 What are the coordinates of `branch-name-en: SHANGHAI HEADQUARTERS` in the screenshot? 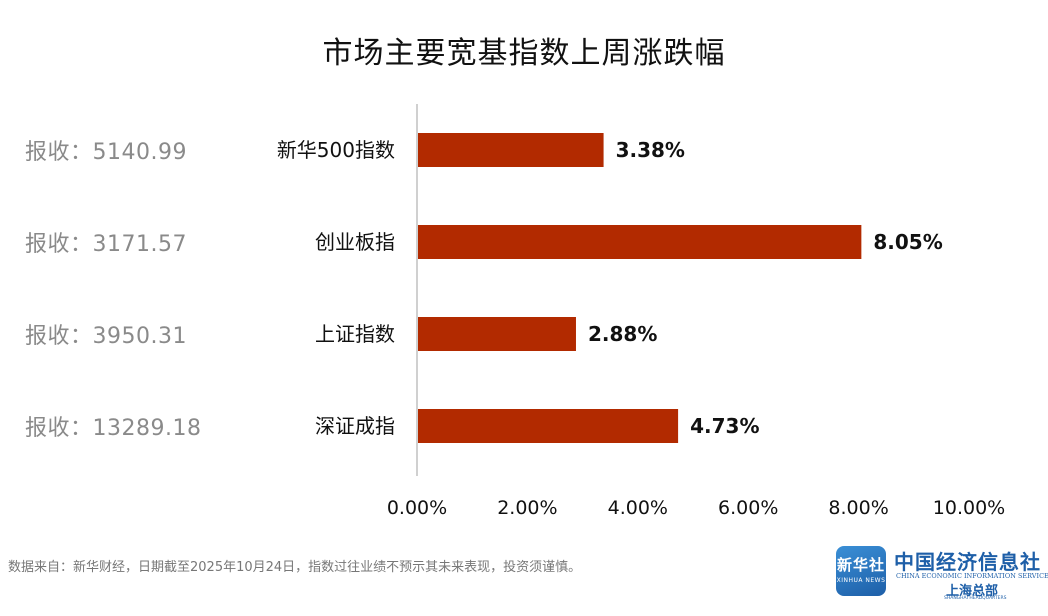 It's located at (975, 598).